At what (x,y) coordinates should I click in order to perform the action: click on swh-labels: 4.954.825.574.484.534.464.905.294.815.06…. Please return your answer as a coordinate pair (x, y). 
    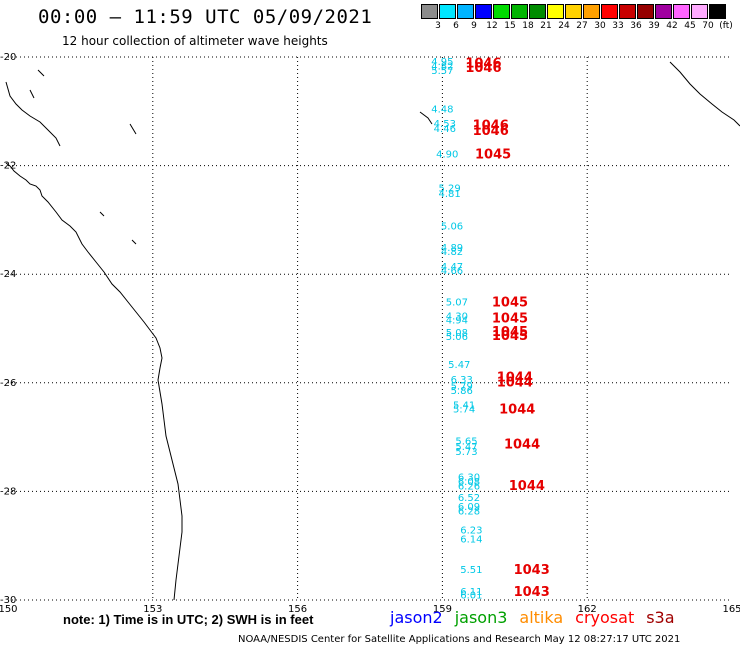
    Looking at the image, I should click on (456, 329).